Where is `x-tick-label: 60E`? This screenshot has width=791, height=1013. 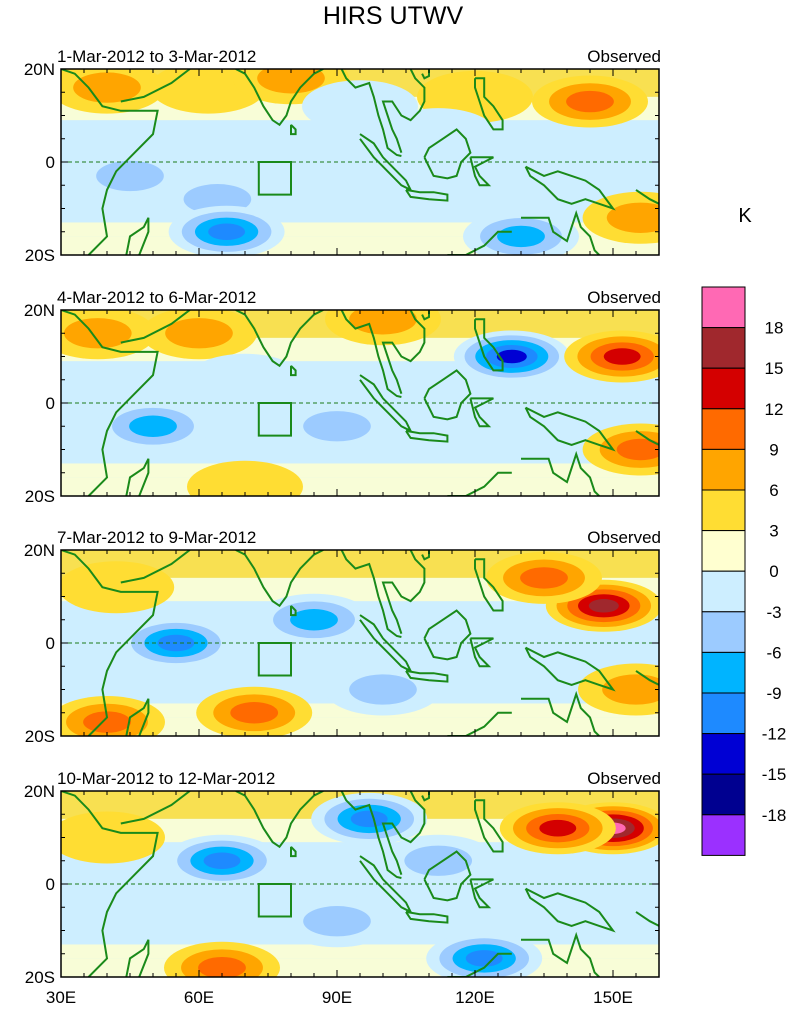
x-tick-label: 60E is located at coordinates (199, 997).